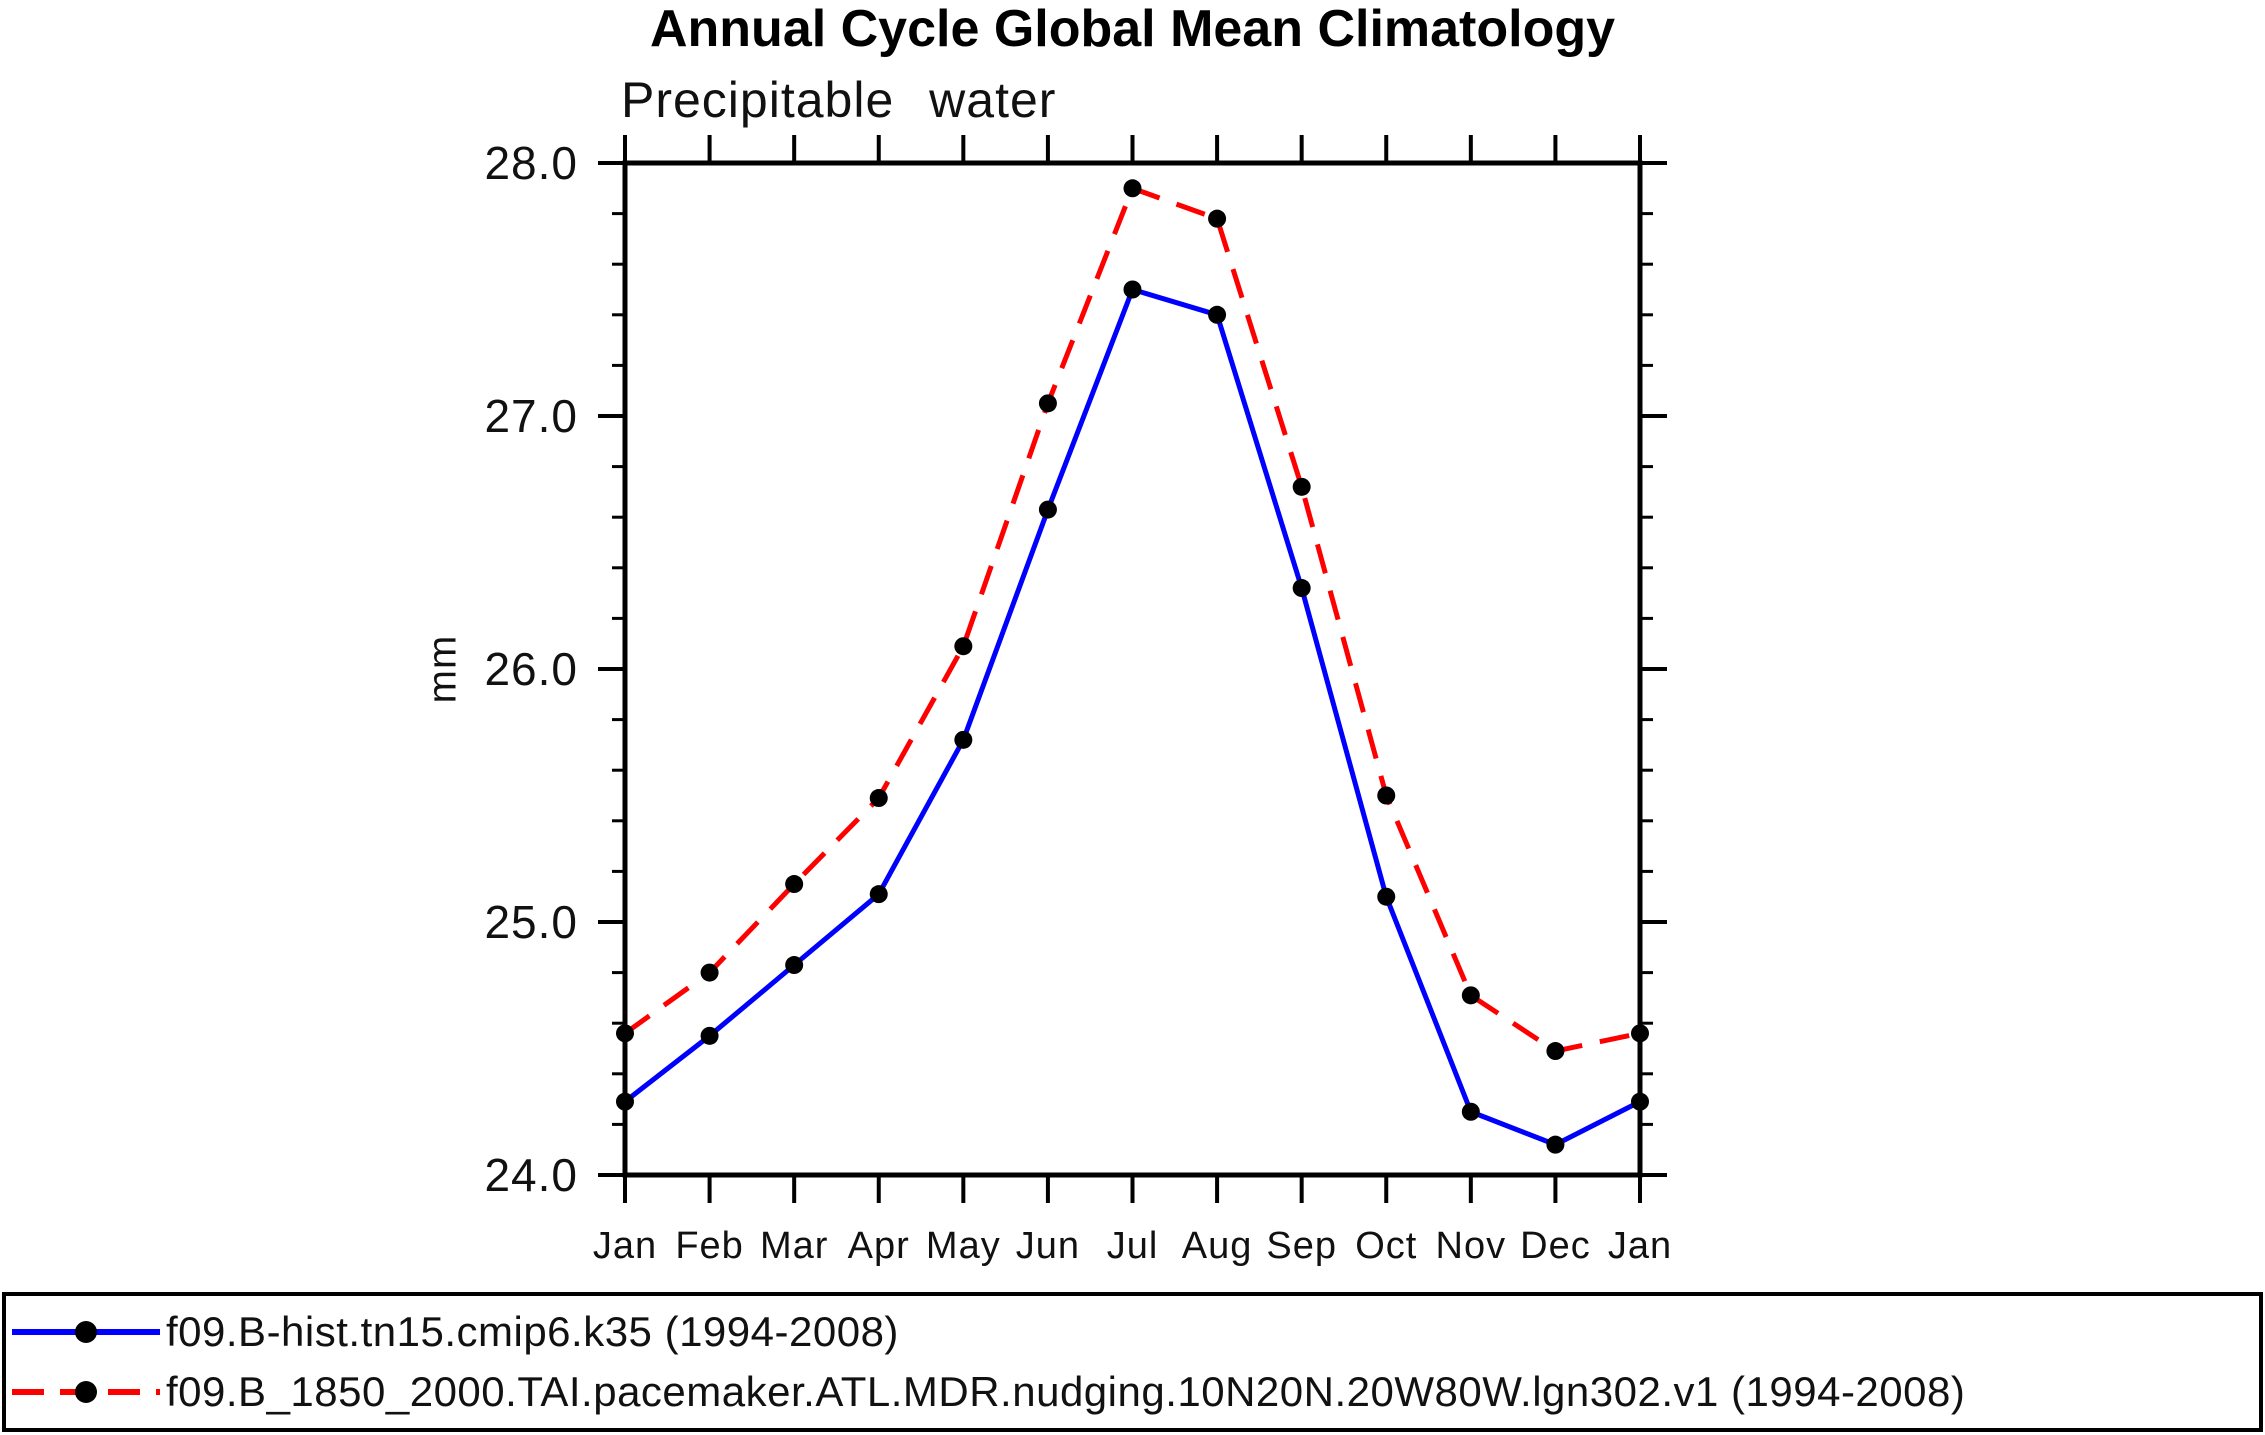 The image size is (2265, 1435). Describe the element at coordinates (1301, 1246) in the screenshot. I see `x-tick-label: Sep` at that location.